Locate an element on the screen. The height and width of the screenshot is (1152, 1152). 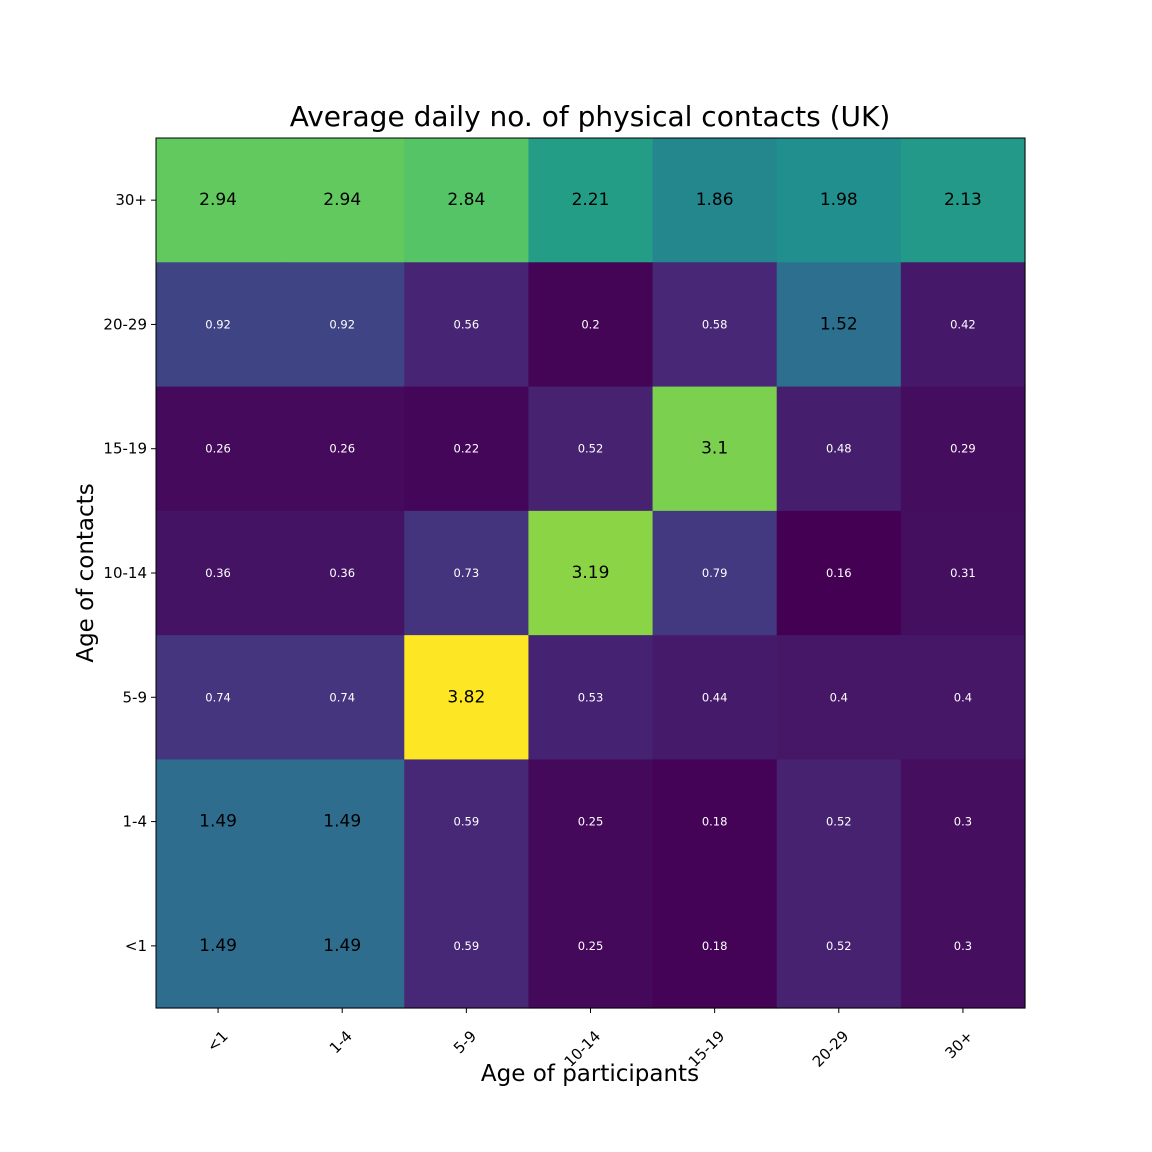
cell-value-label: 0.53 is located at coordinates (591, 697).